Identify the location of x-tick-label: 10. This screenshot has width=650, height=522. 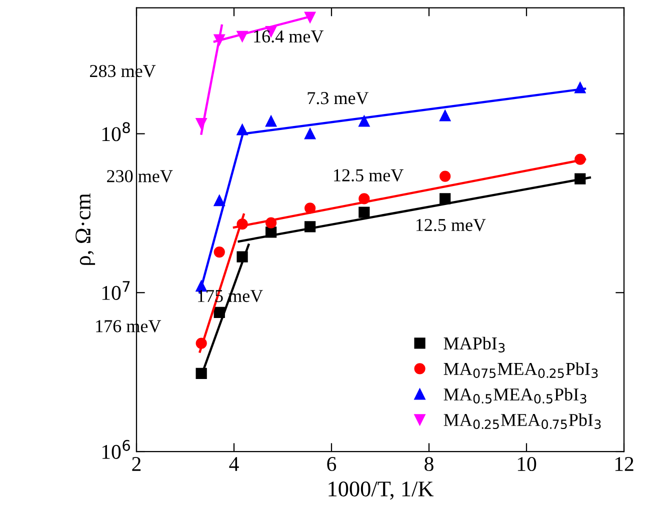
(527, 464).